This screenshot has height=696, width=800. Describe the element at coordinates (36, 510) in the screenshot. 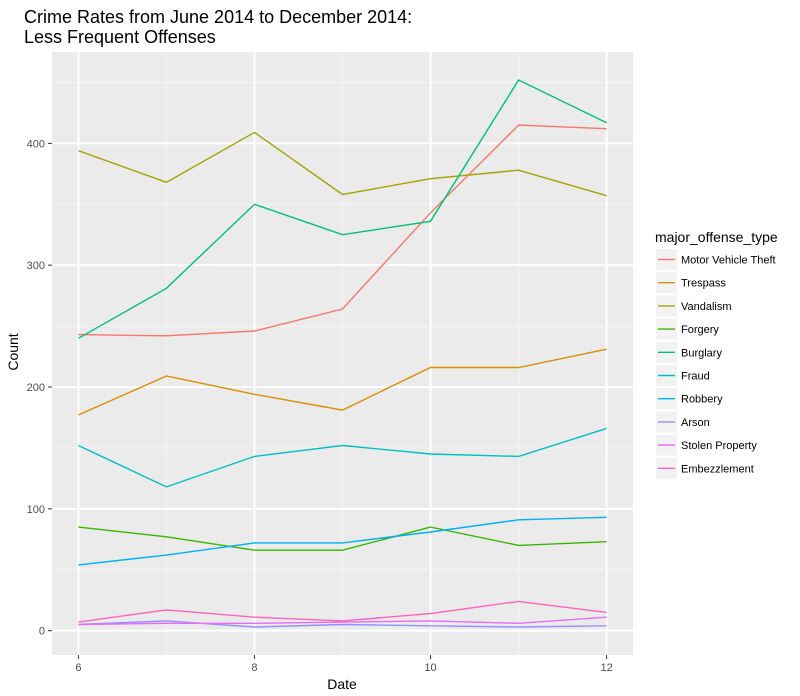

I see `y-tick-label: 100` at that location.